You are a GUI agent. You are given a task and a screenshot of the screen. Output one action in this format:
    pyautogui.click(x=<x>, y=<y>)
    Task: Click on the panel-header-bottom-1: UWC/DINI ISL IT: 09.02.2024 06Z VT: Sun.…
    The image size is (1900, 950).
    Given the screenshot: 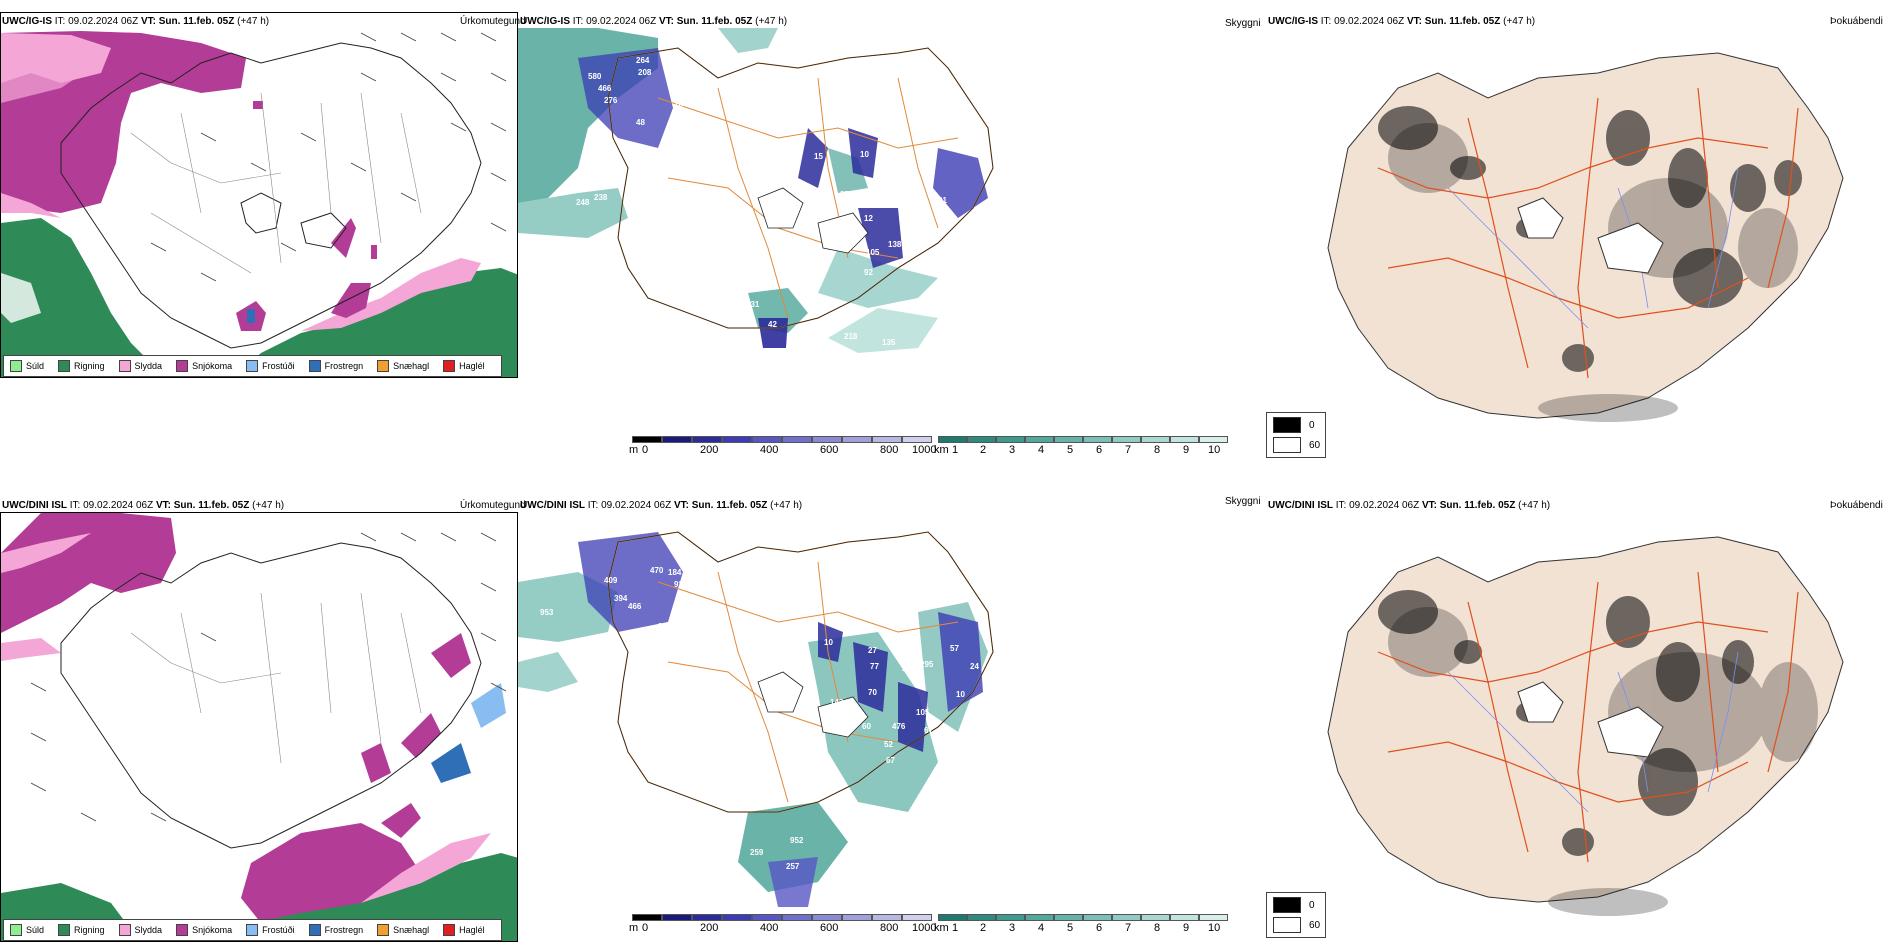 What is the action you would take?
    pyautogui.click(x=143, y=506)
    